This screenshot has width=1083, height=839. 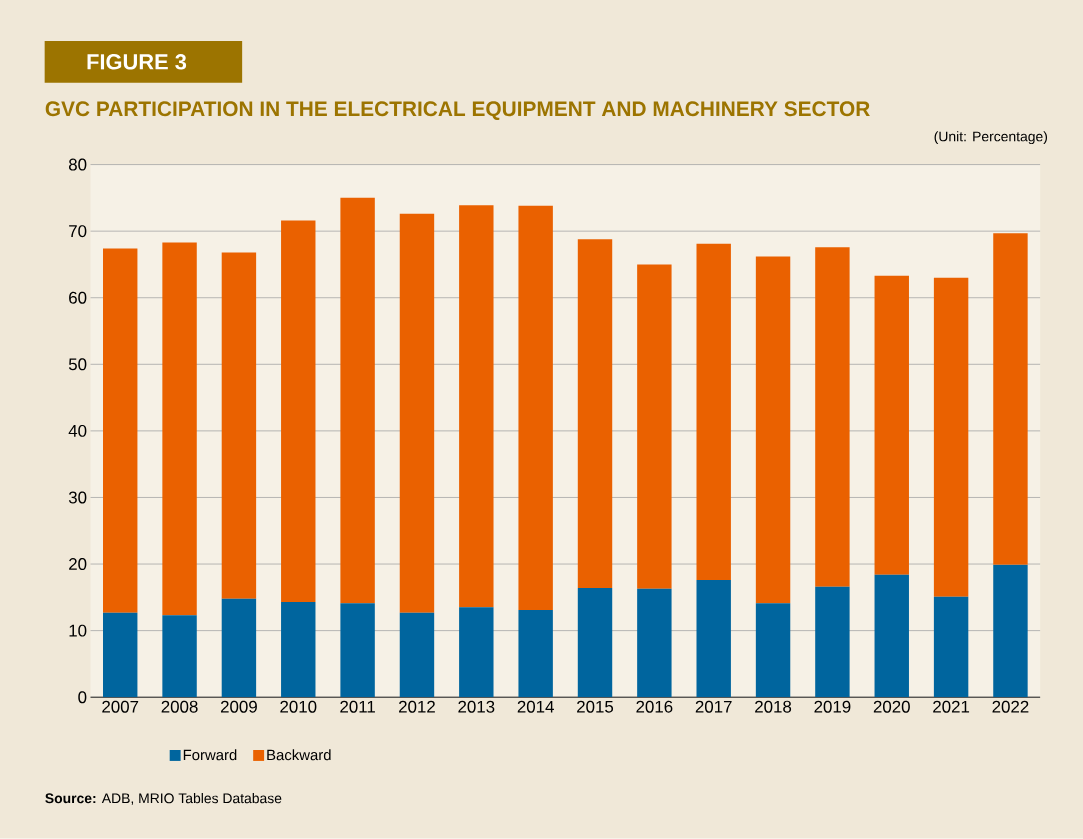 I want to click on x-tick-label: 2010, so click(x=298, y=706).